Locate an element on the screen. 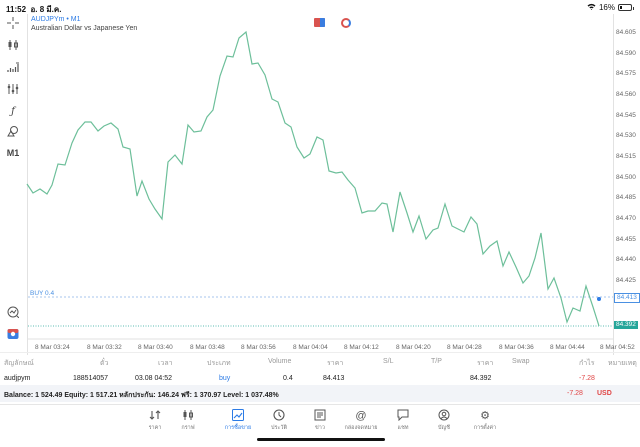 This screenshot has height=447, width=640. chart-description: Australian Dollar vs Japanese Yen is located at coordinates (84, 28).